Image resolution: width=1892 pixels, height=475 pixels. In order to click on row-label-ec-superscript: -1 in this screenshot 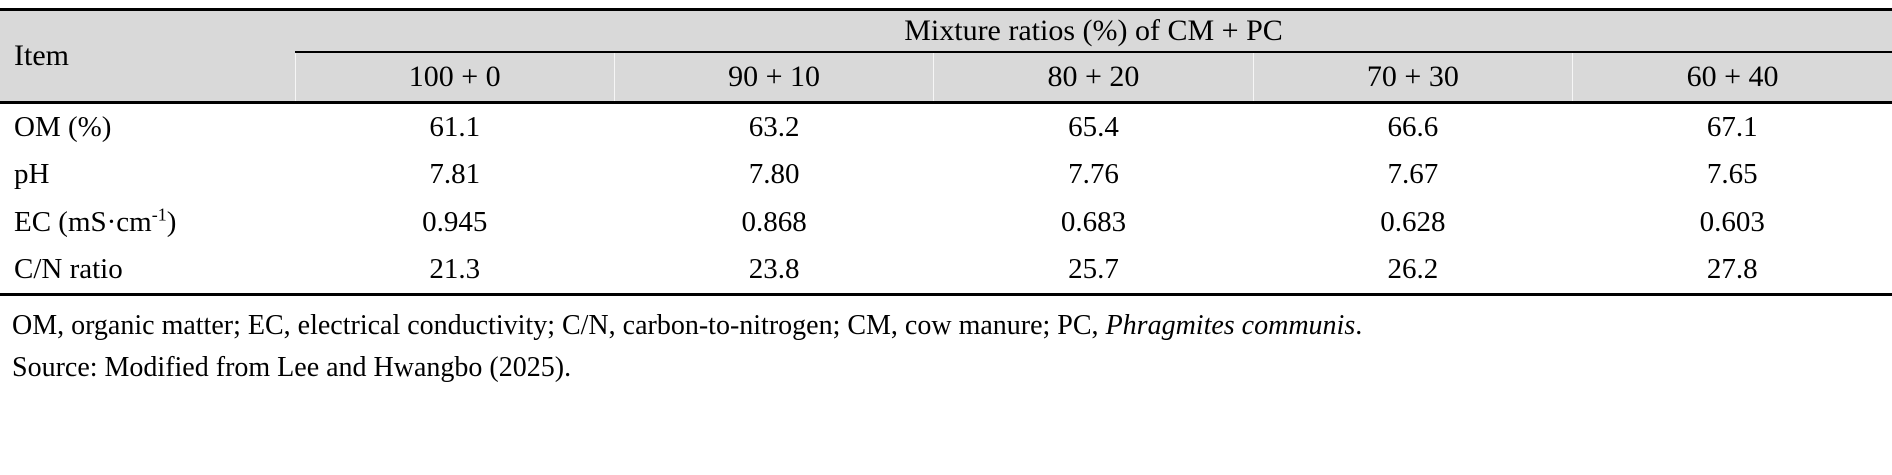, I will do `click(159, 214)`.